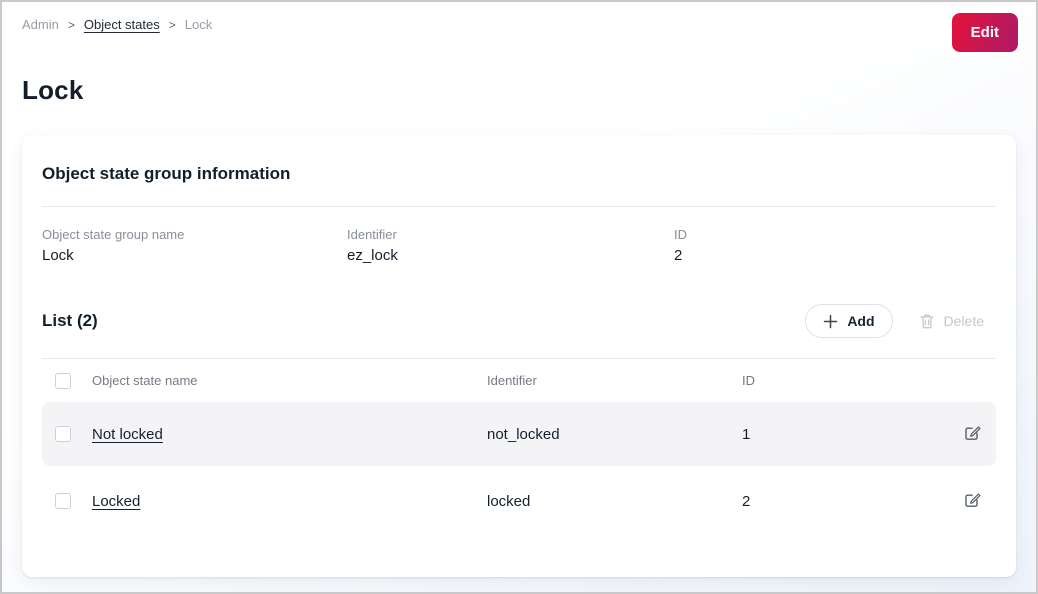  I want to click on add-button: Add, so click(849, 321).